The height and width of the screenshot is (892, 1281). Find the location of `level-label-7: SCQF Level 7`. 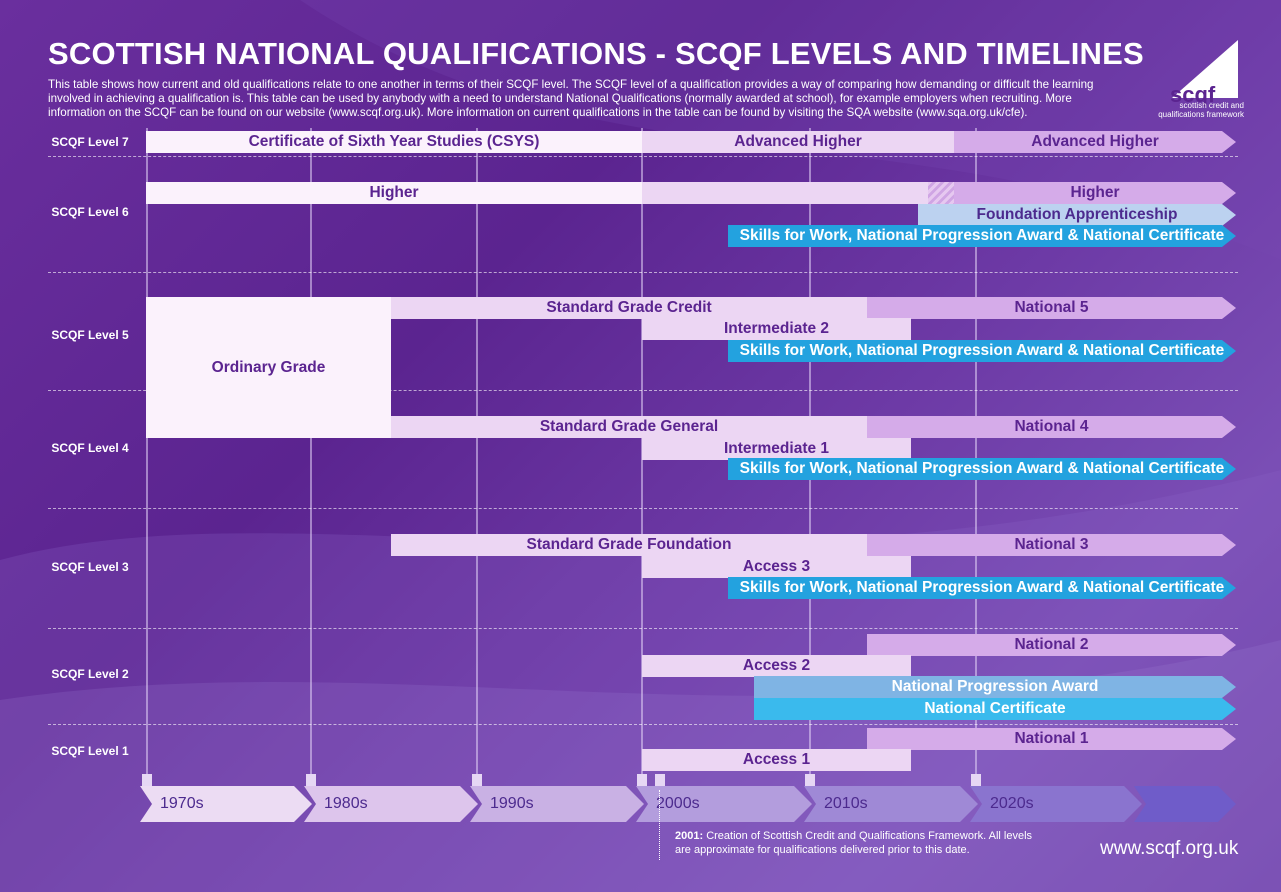

level-label-7: SCQF Level 7 is located at coordinates (90, 142).